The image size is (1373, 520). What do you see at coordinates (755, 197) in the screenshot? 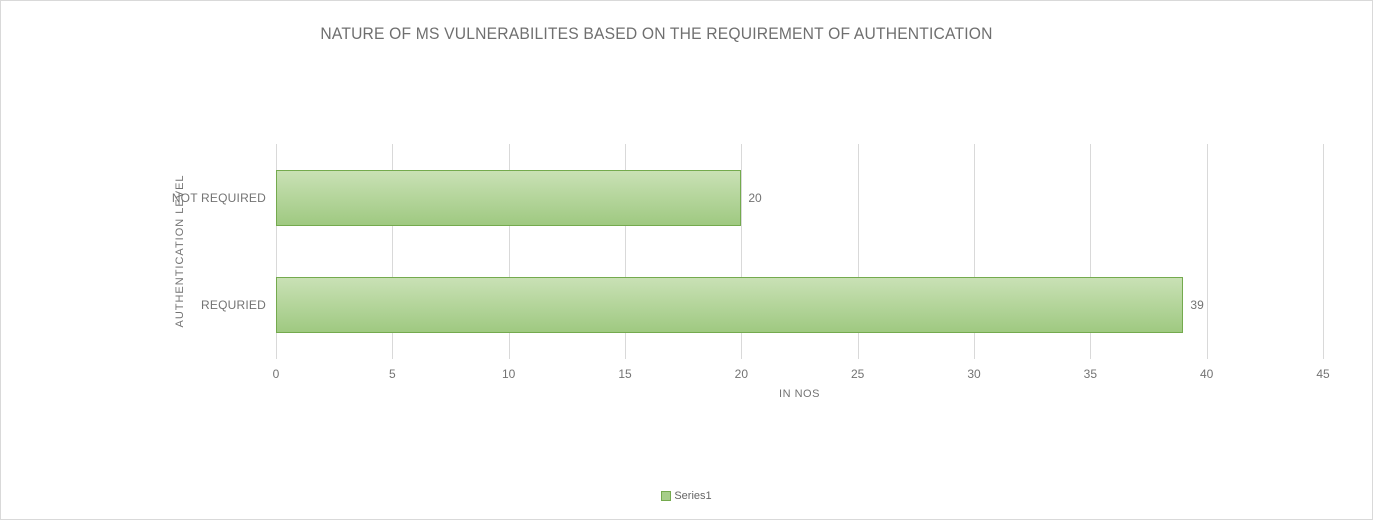
I see `bar-value-label: 20` at bounding box center [755, 197].